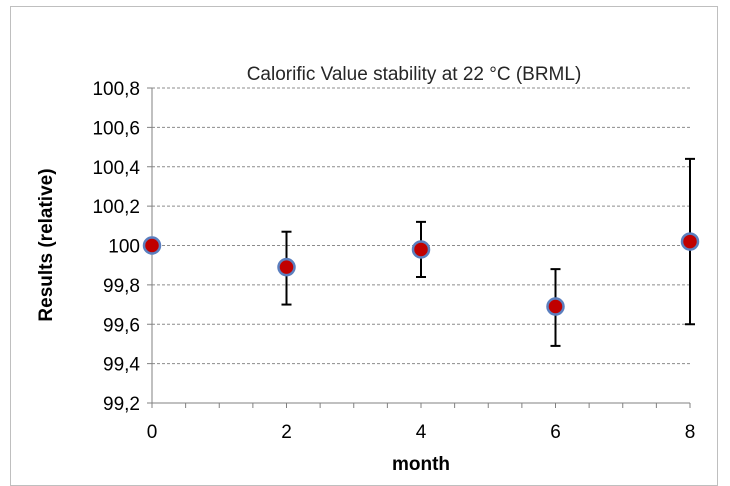 The height and width of the screenshot is (486, 730). What do you see at coordinates (116, 168) in the screenshot?
I see `y-tick-label: 100,4` at bounding box center [116, 168].